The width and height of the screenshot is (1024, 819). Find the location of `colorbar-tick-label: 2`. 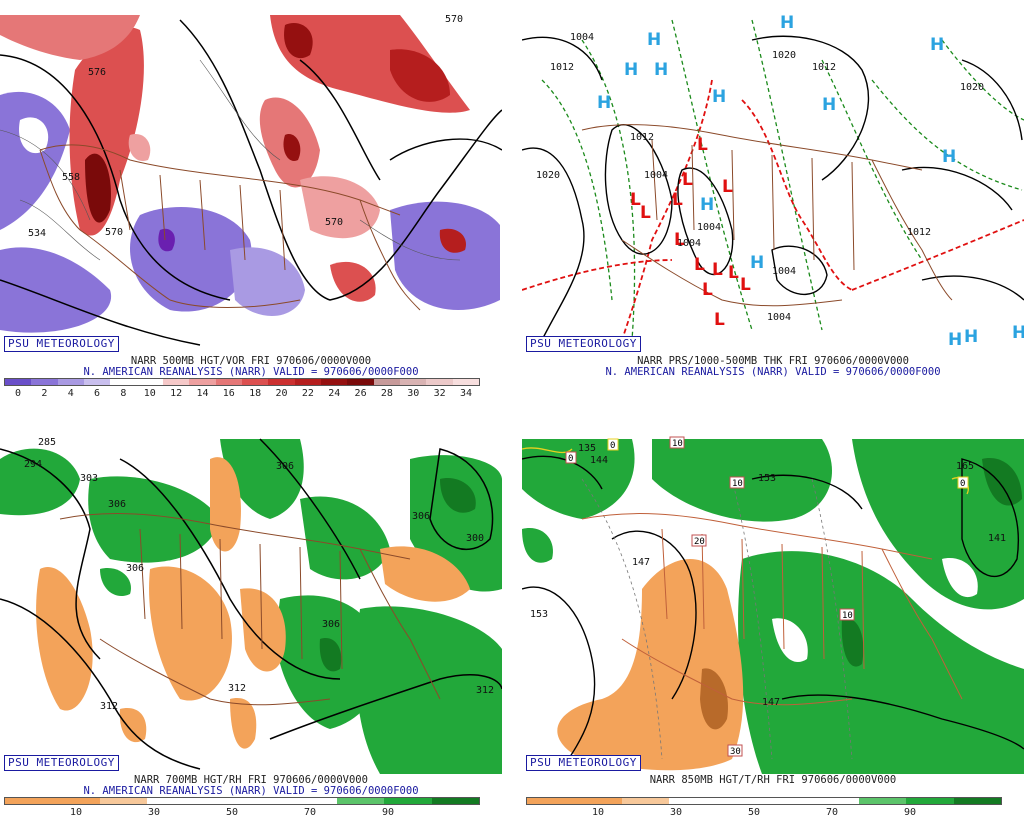

colorbar-tick-label: 2 is located at coordinates (44, 393).